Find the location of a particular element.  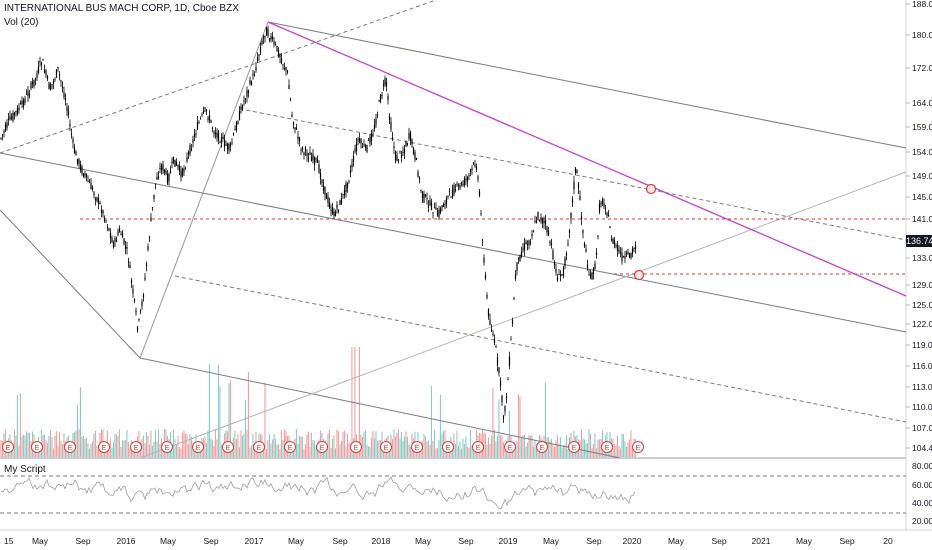

price-tick-label: 154.00 is located at coordinates (922, 152).